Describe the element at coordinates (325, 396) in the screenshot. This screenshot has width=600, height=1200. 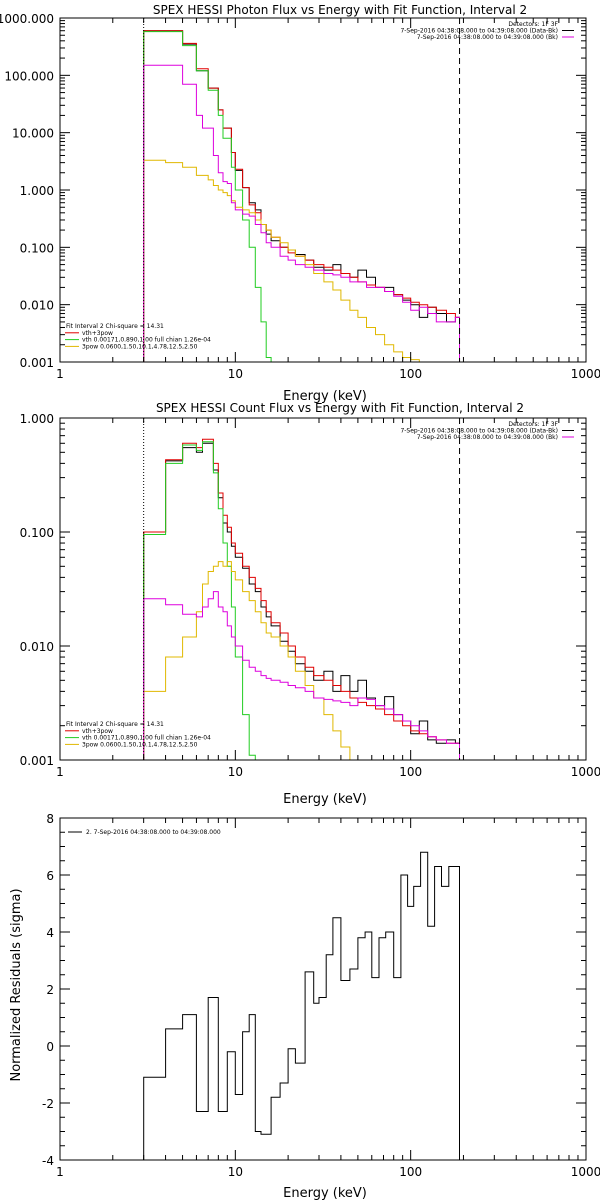
I see `photon-flux-xlabel: Energy (keV)` at that location.